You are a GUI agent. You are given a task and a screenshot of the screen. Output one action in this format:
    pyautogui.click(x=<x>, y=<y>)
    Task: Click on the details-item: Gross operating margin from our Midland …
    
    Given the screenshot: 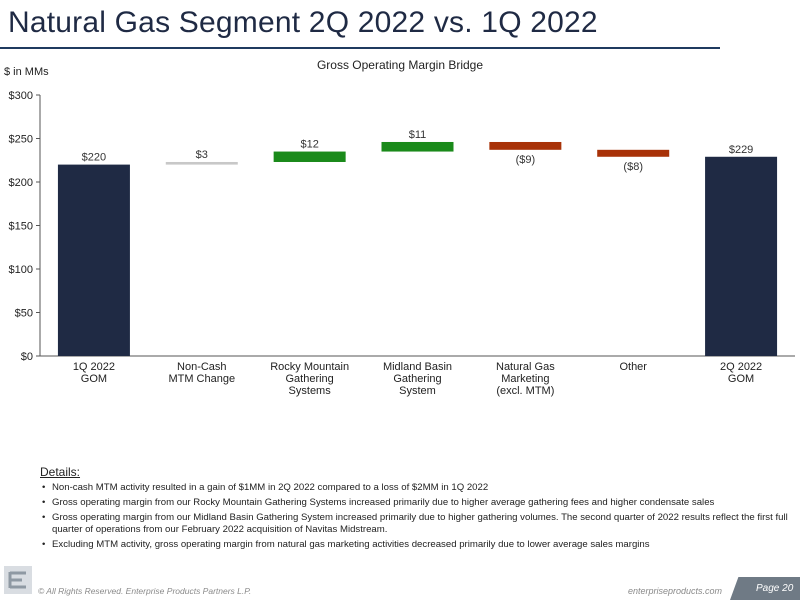 What is the action you would take?
    pyautogui.click(x=417, y=524)
    